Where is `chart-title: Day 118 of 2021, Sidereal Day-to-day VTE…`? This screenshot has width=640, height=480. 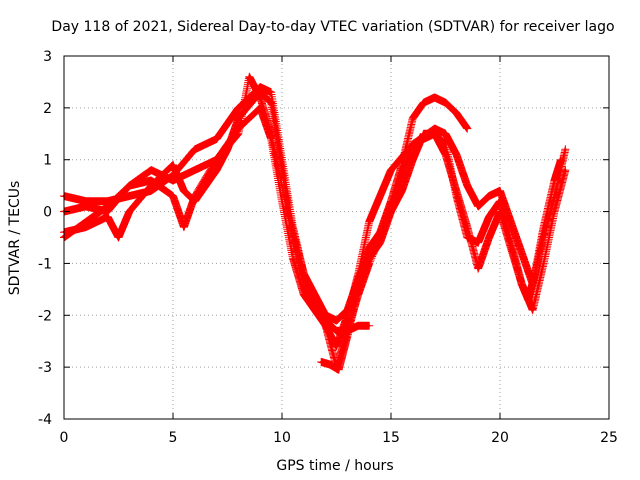 chart-title: Day 118 of 2021, Sidereal Day-to-day VTE… is located at coordinates (332, 27).